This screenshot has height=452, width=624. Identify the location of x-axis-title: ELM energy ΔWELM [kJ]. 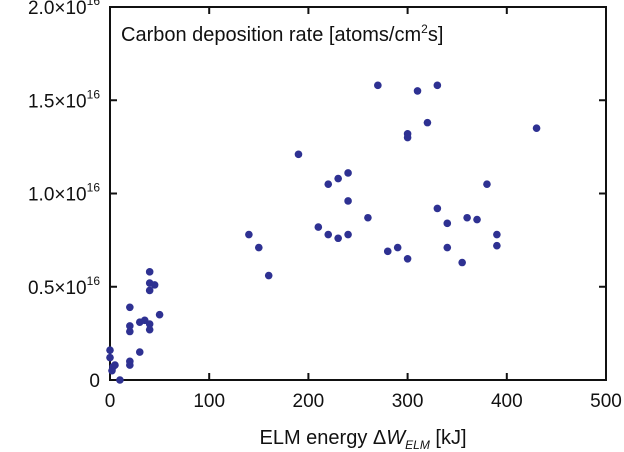
(363, 439).